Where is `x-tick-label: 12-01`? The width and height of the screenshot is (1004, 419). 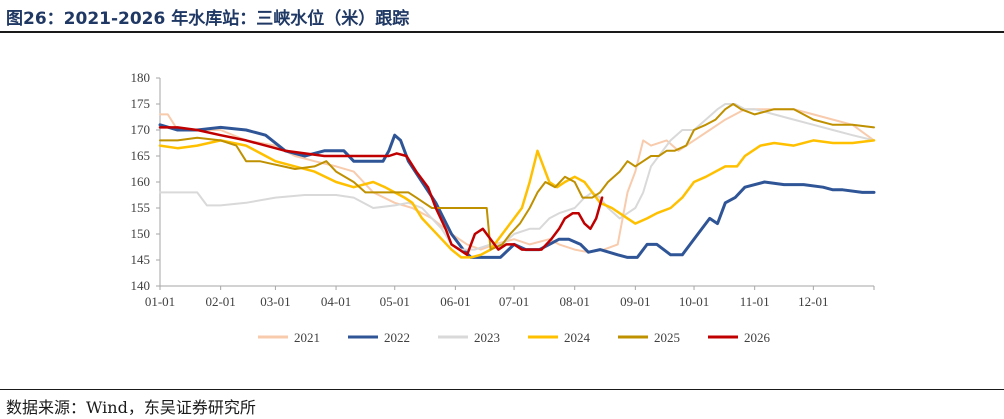 x-tick-label: 12-01 is located at coordinates (813, 301).